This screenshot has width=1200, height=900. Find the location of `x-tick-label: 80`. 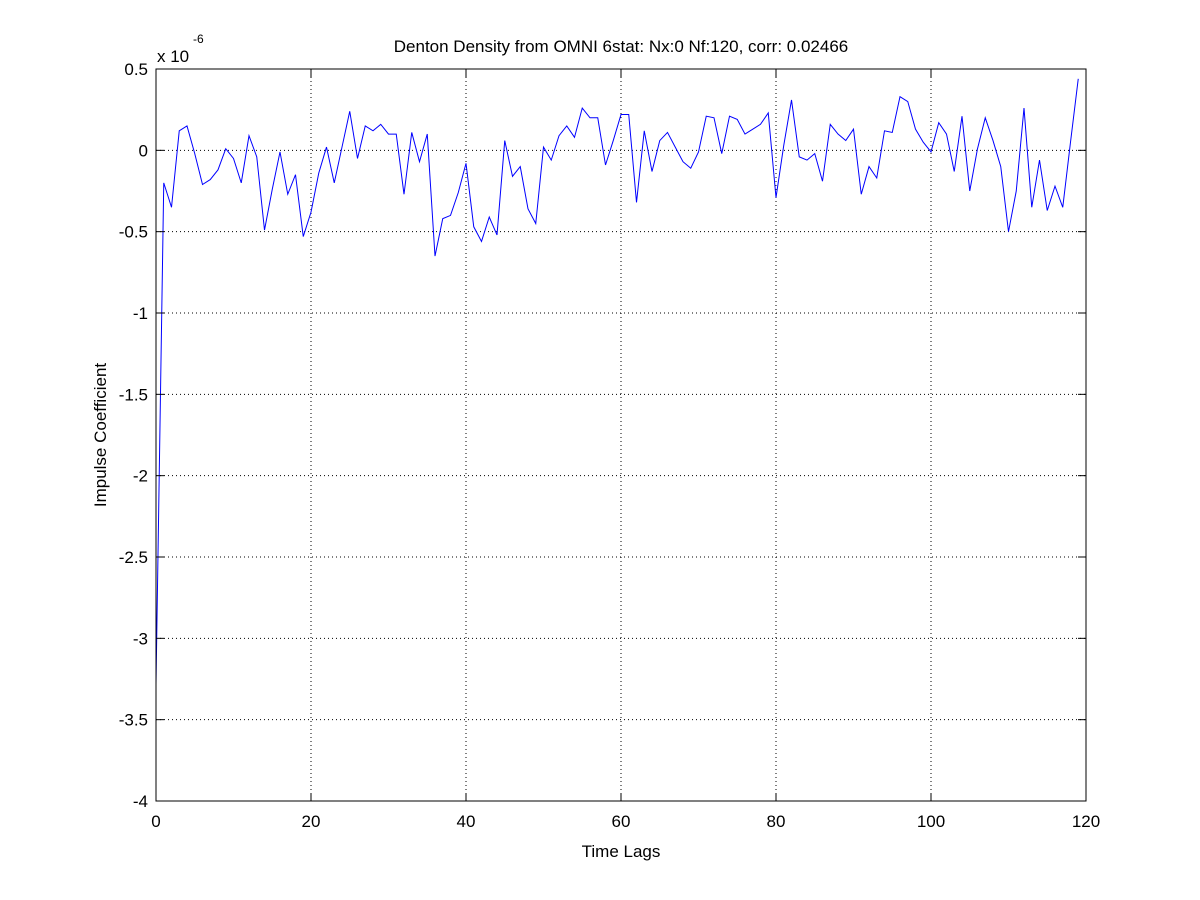

x-tick-label: 80 is located at coordinates (776, 821).